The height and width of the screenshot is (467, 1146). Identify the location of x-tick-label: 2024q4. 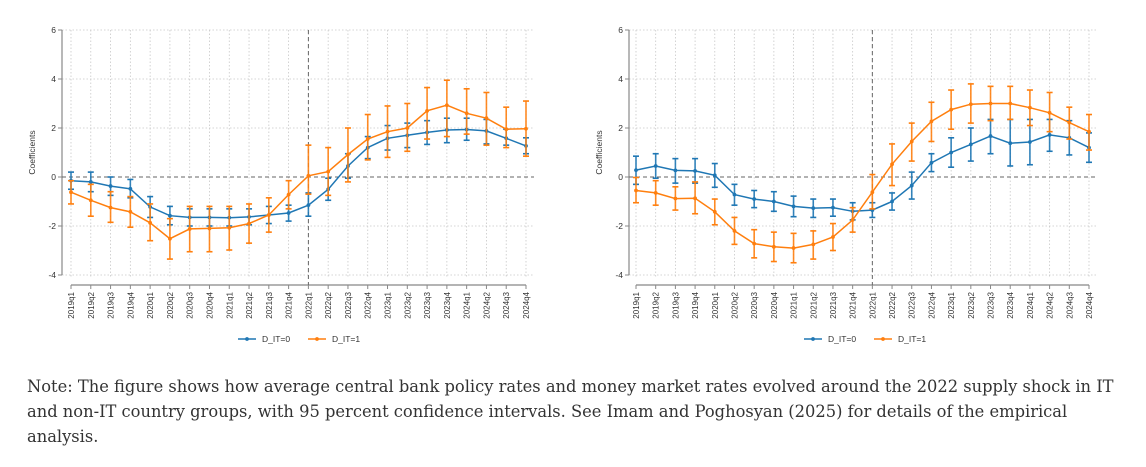
(526, 304).